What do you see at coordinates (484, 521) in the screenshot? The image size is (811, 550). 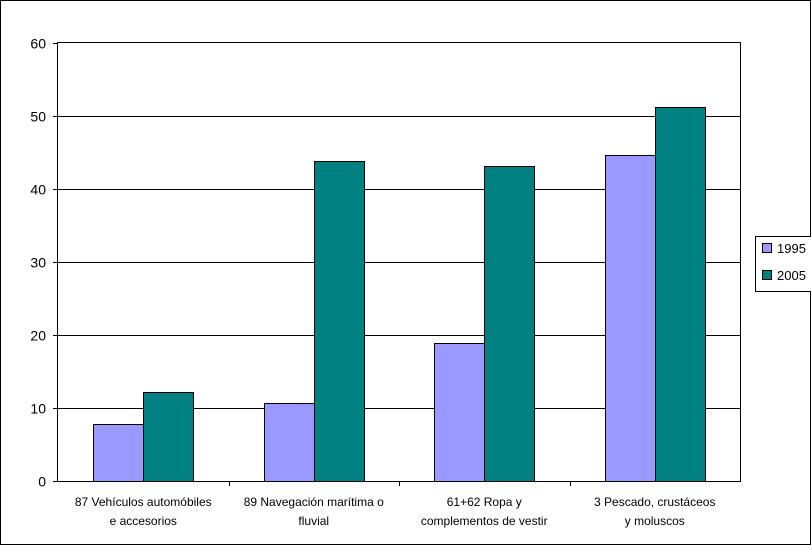 I see `x-tick-label: complementos de vestir` at bounding box center [484, 521].